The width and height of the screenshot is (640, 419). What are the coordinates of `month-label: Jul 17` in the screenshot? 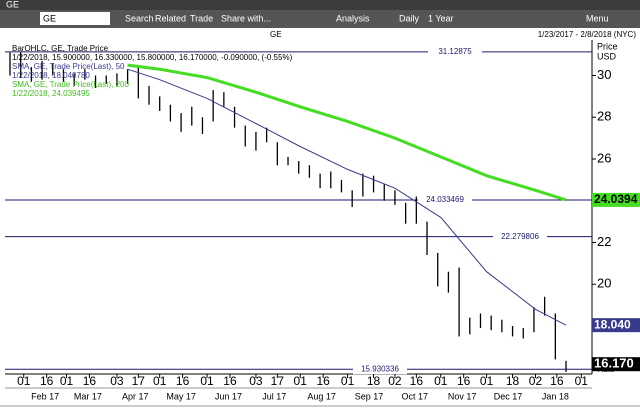 It's located at (274, 396).